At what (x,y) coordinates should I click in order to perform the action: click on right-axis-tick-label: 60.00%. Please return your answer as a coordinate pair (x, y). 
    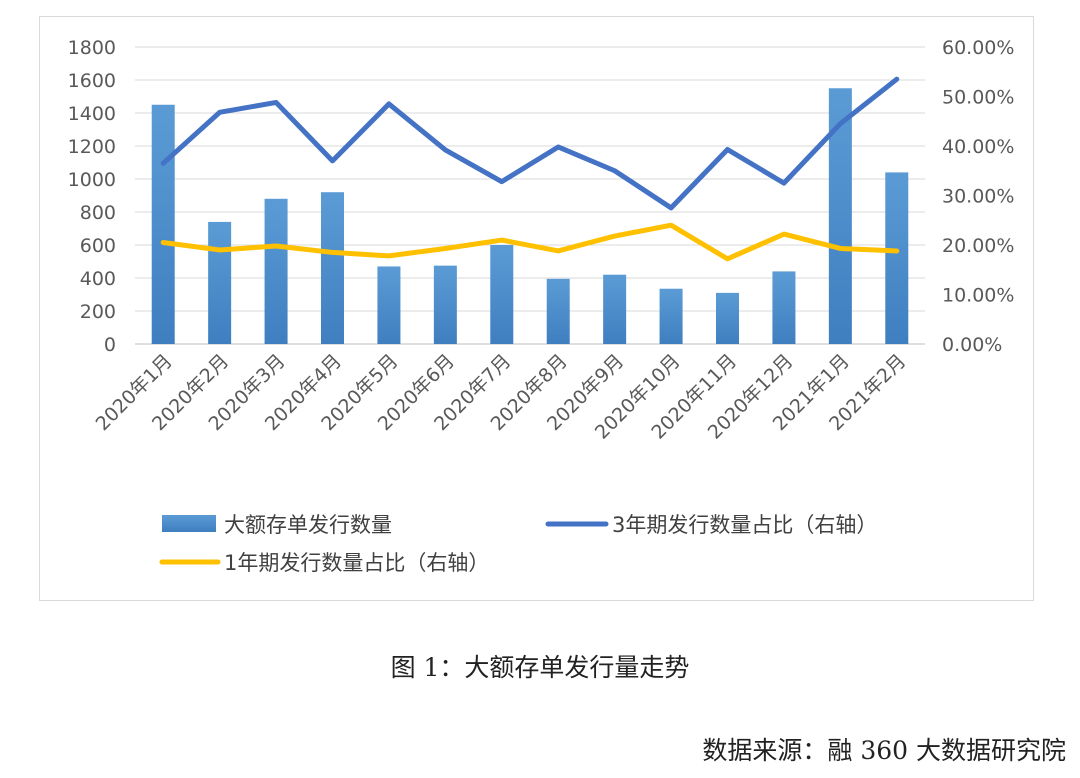
    Looking at the image, I should click on (978, 48).